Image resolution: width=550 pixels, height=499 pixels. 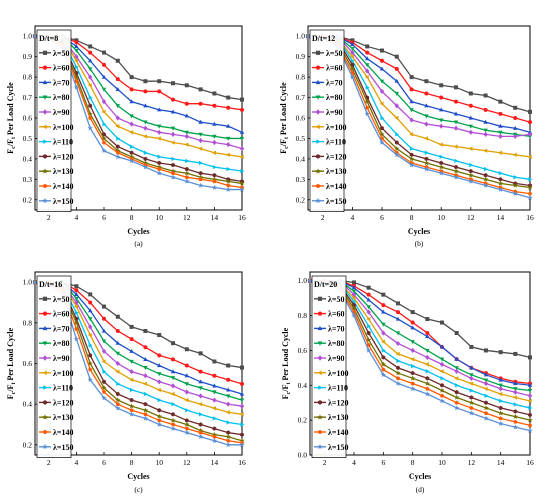 What do you see at coordinates (132, 462) in the screenshot?
I see `x-tick-label: 8` at bounding box center [132, 462].